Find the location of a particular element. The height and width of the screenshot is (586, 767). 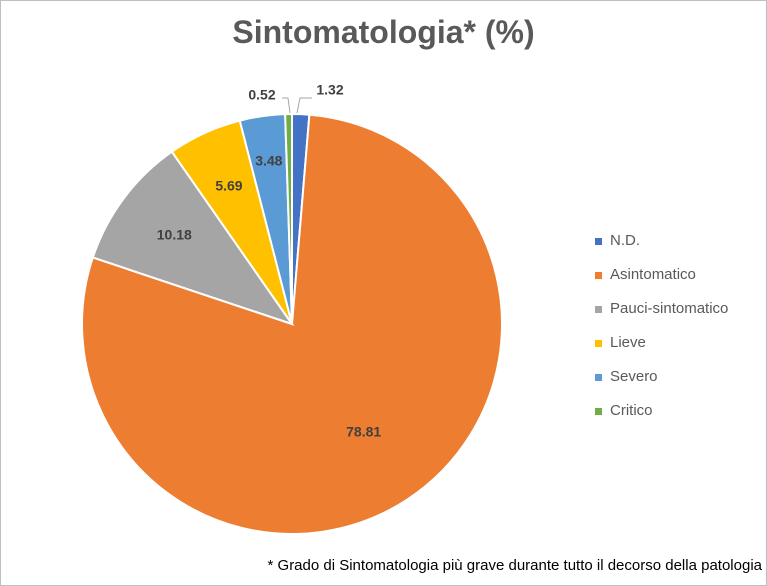

data-label-n-d: 1.32 is located at coordinates (329, 90).